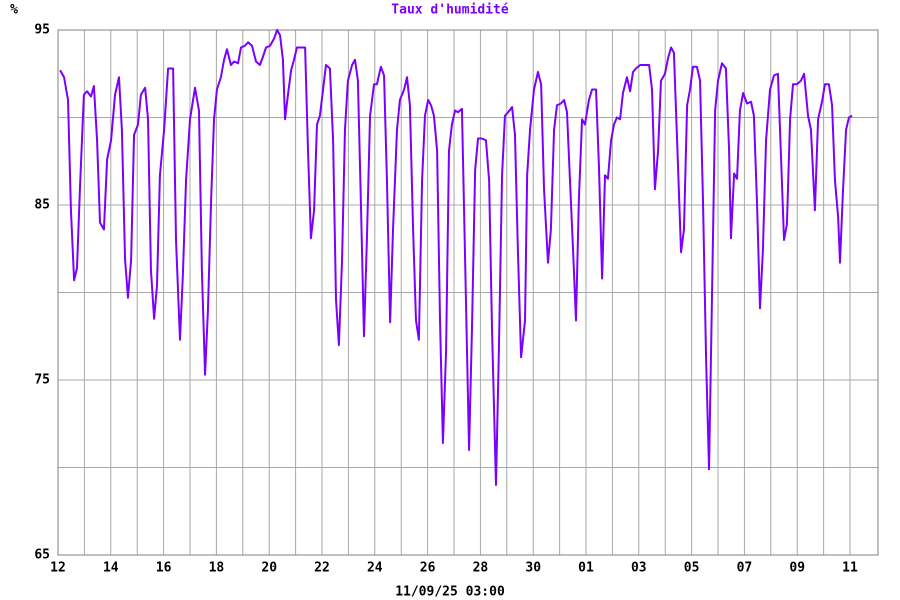 This screenshot has width=900, height=600. I want to click on x-tick-label: 01, so click(586, 568).